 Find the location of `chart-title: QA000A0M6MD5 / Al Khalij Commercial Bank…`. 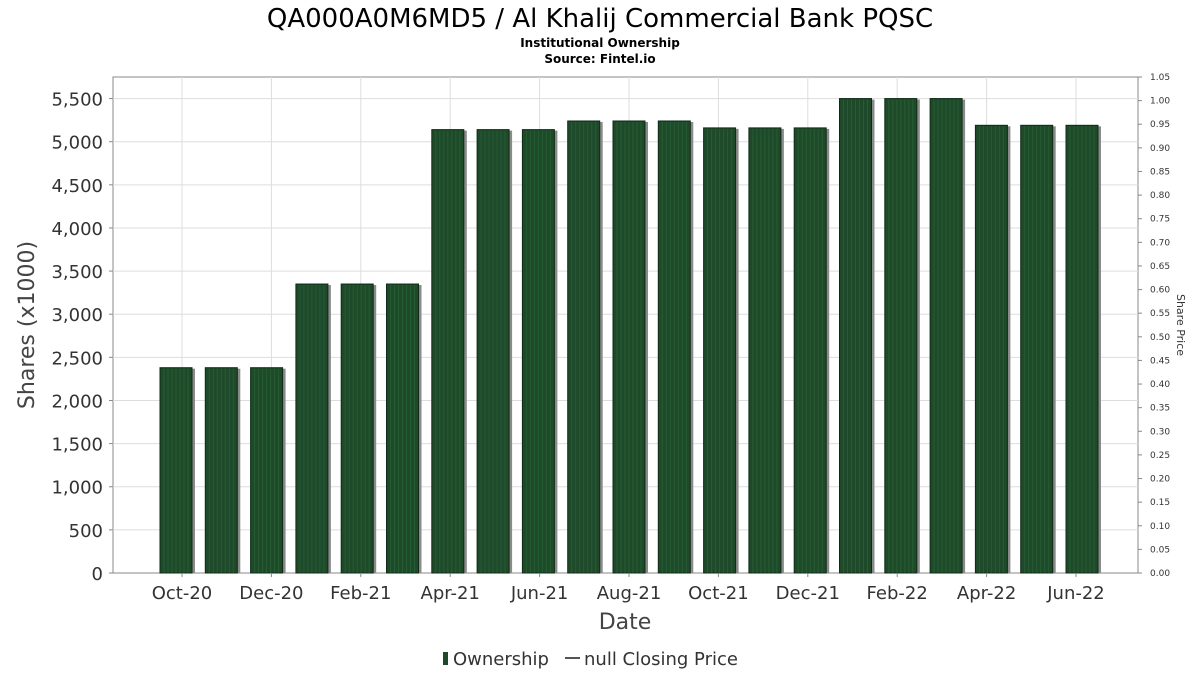

chart-title: QA000A0M6MD5 / Al Khalij Commercial Bank… is located at coordinates (600, 19).